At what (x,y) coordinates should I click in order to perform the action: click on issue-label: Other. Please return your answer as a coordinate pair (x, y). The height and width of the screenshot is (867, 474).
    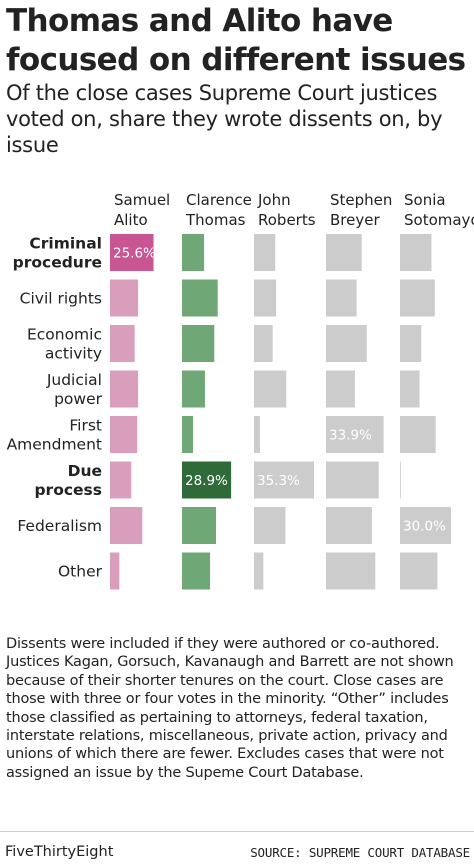
    Looking at the image, I should click on (80, 572).